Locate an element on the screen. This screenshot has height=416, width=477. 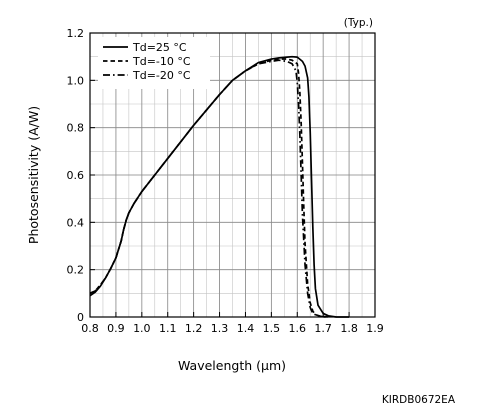
x-tick-label: 1.0 is located at coordinates (142, 328).